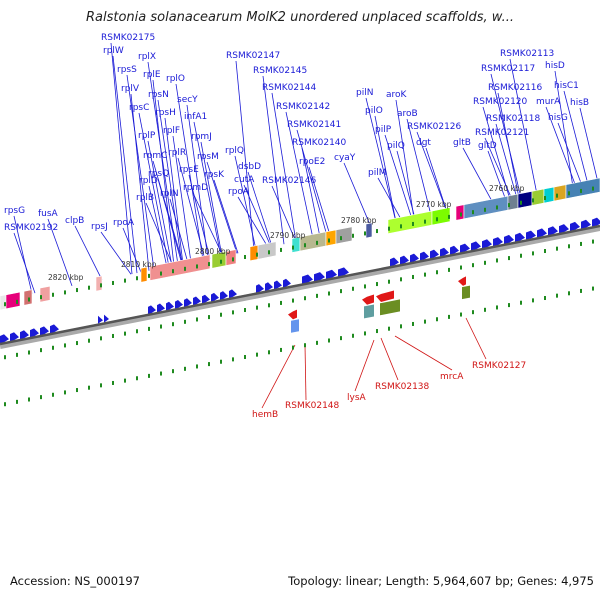 Image resolution: width=600 pixels, height=600 pixels. I want to click on gene-label: rpsN, so click(158, 95).